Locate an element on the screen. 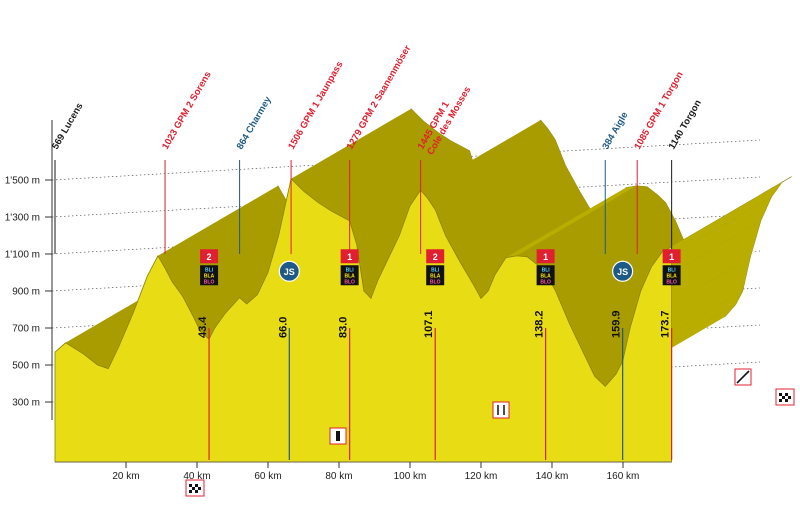 The width and height of the screenshot is (800, 506). km-marker-value: 43.4 is located at coordinates (203, 327).